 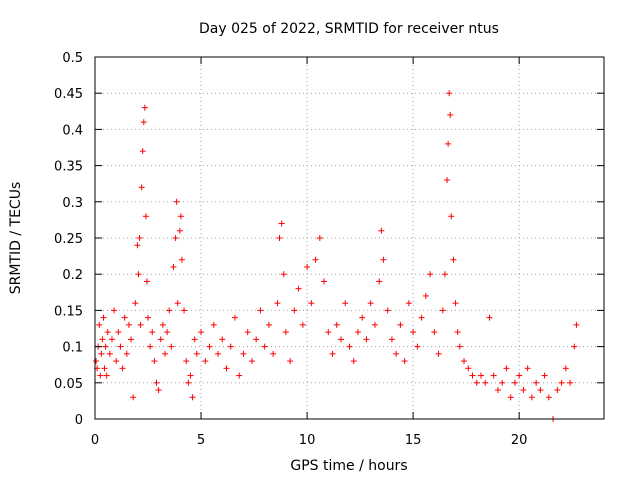 I want to click on y-tick-label: 0.1, so click(x=72, y=348).